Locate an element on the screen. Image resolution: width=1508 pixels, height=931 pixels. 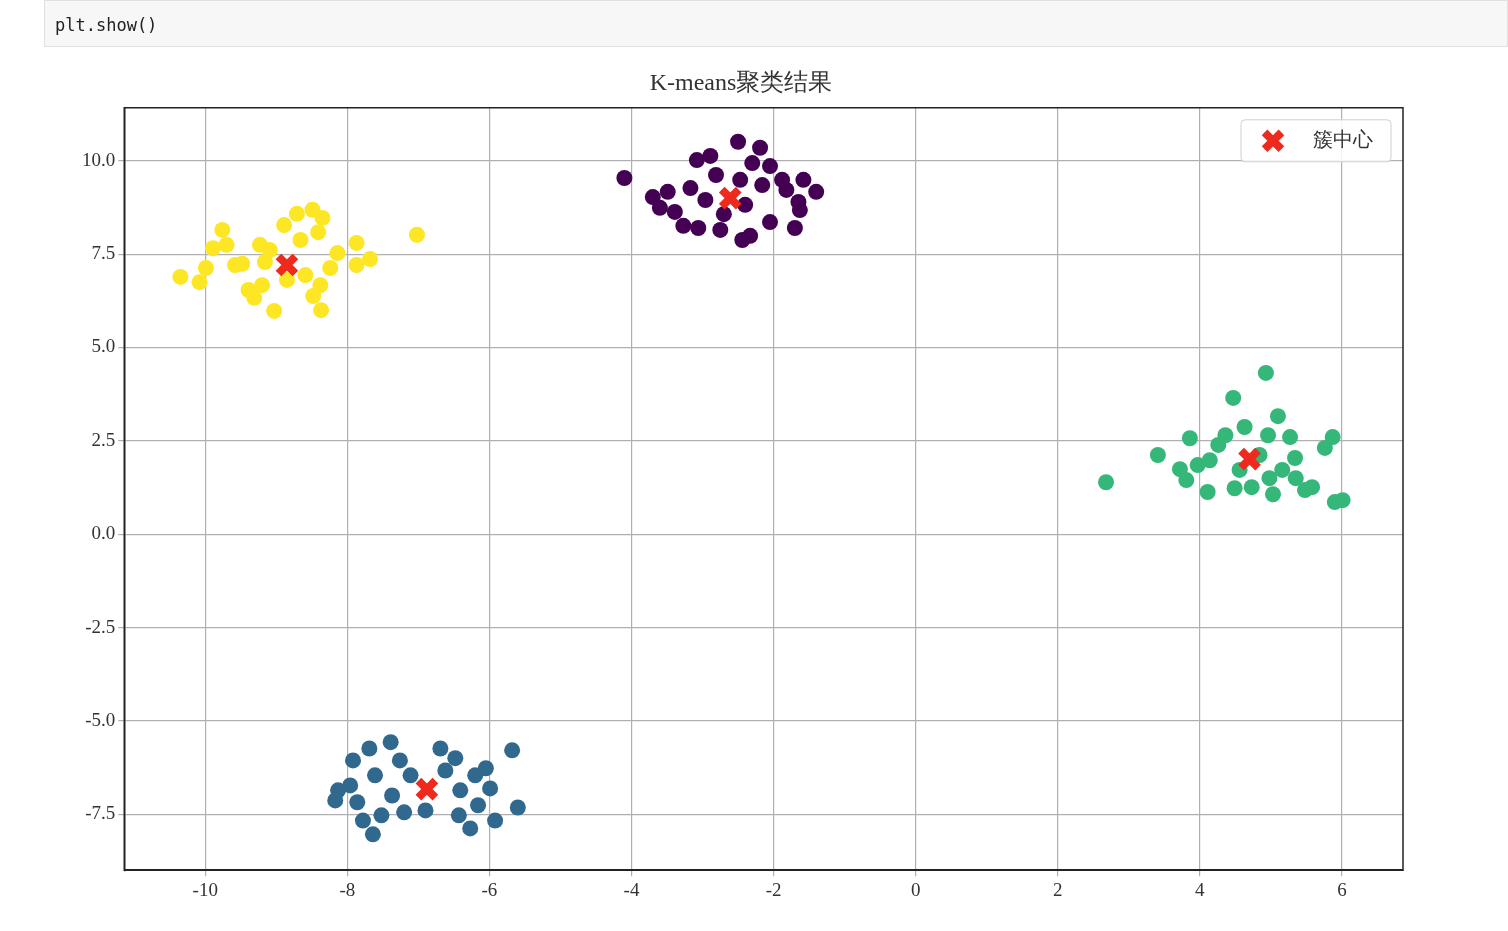
x-tick-label: -10 is located at coordinates (205, 889).